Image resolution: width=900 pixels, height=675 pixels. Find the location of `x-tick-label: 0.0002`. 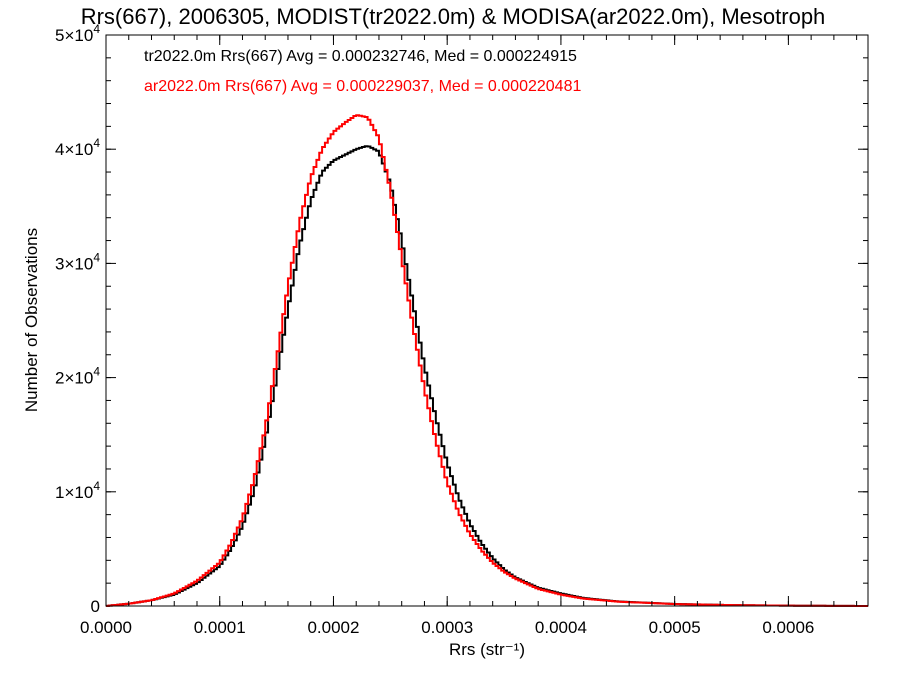

x-tick-label: 0.0002 is located at coordinates (333, 627).